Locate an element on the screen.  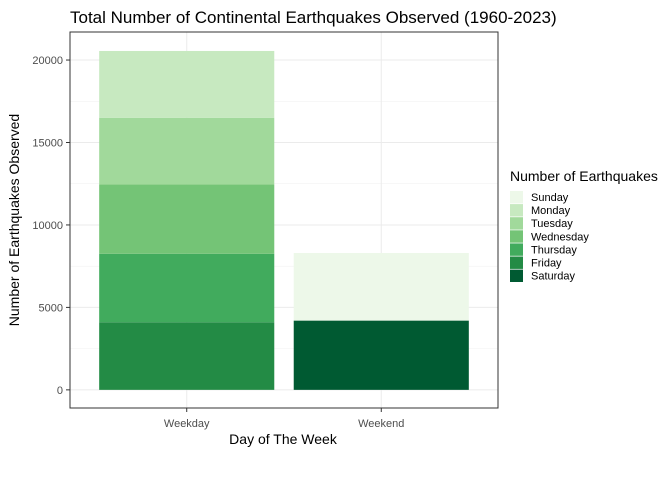
legend-key-saturday is located at coordinates (516, 275).